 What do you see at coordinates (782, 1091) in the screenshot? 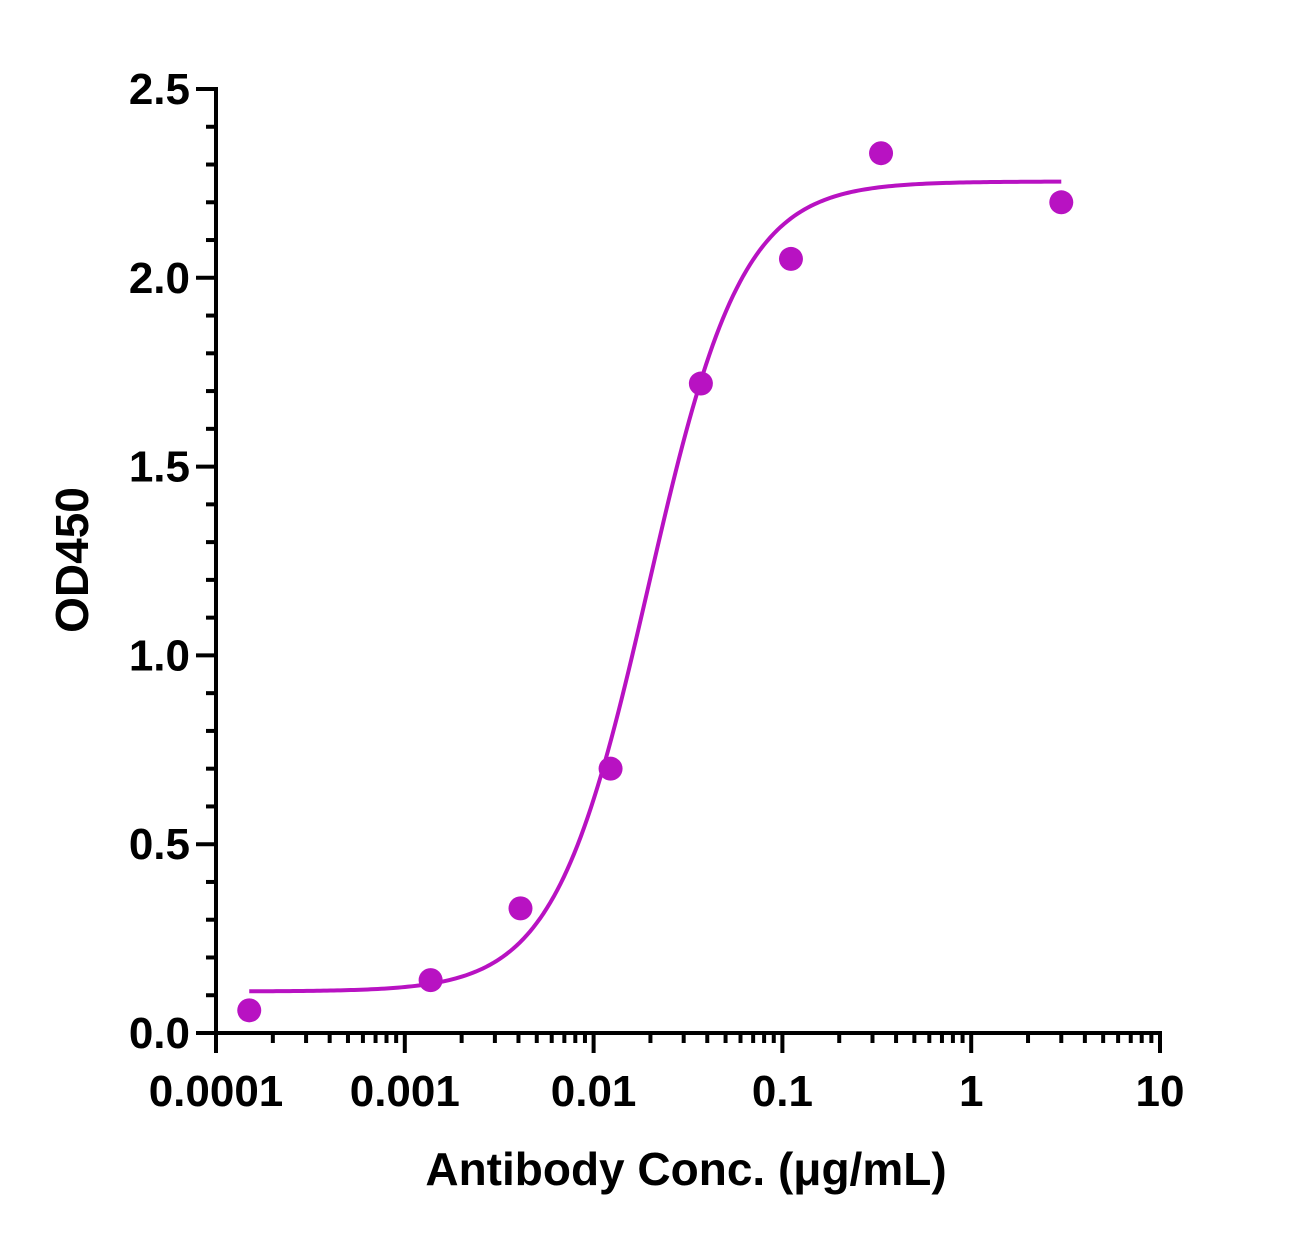
I see `x-tick-label: 0.1` at bounding box center [782, 1091].